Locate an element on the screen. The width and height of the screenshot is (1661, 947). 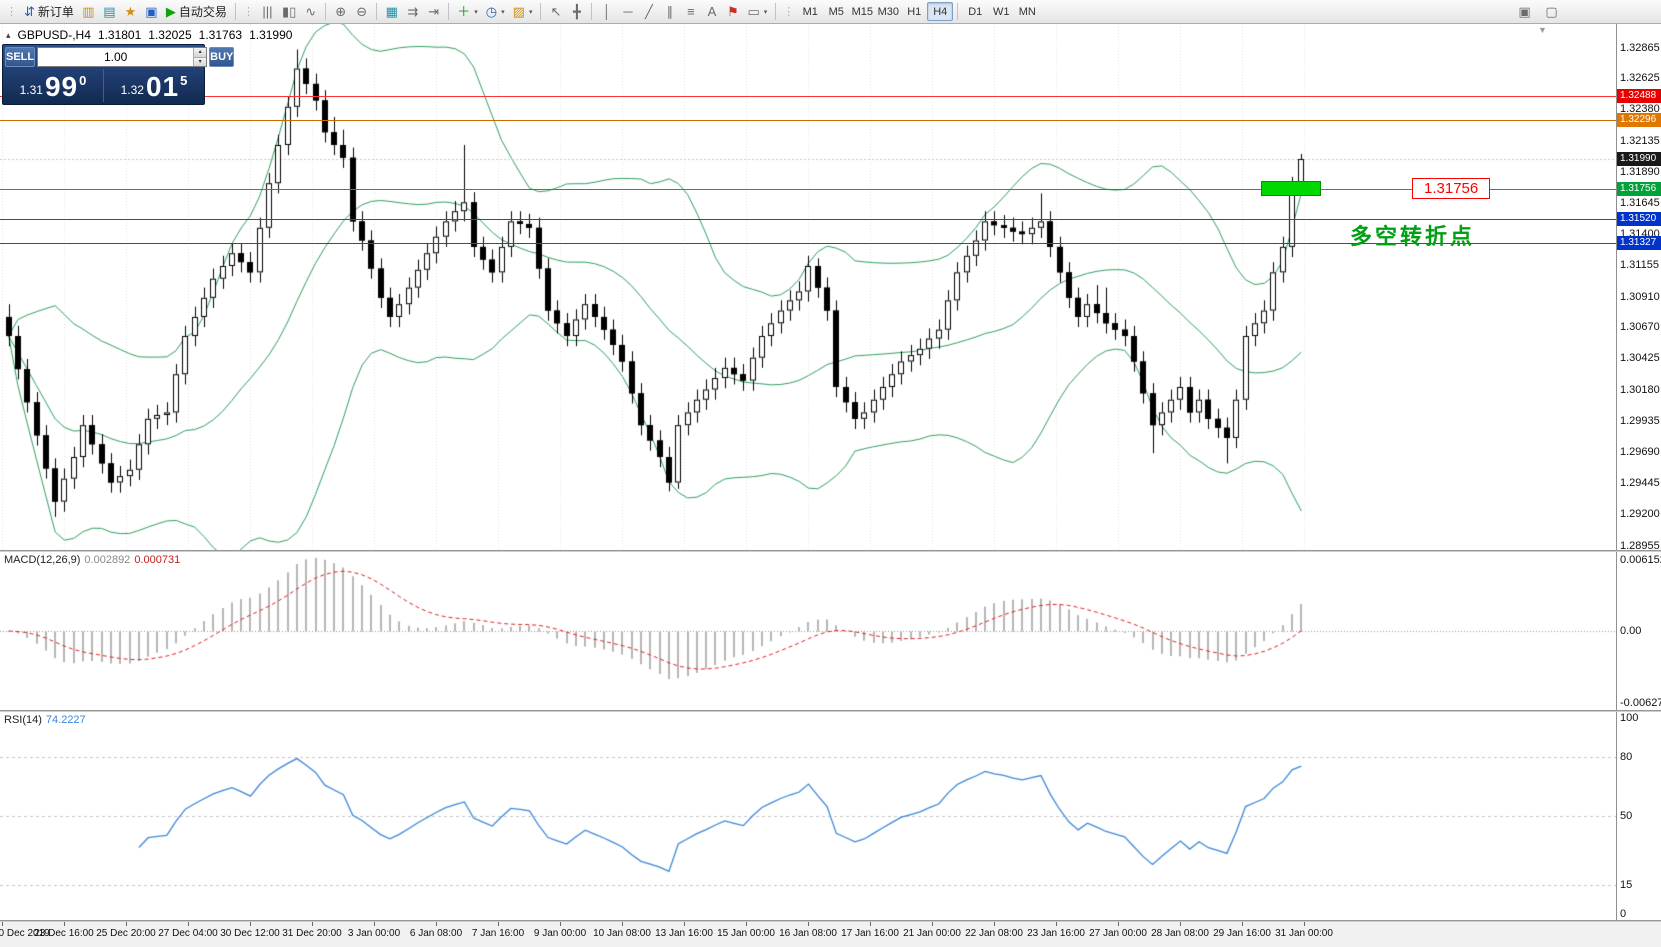
chevron-down-icon: ▾ is located at coordinates (530, 12).